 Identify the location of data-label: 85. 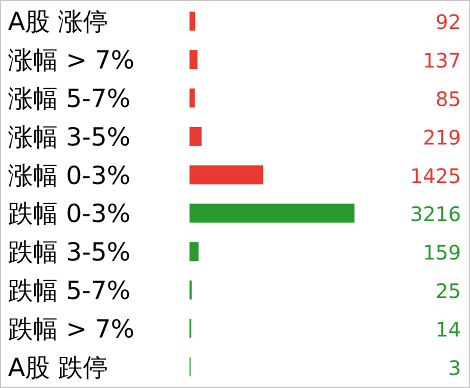
(448, 99).